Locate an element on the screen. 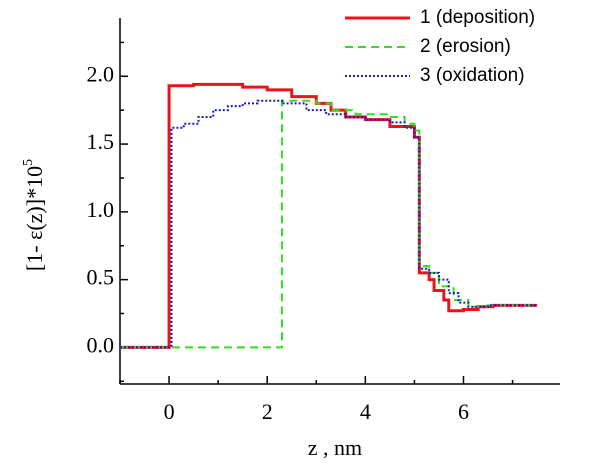 This screenshot has width=590, height=466. x-tick-label: 2 is located at coordinates (267, 411).